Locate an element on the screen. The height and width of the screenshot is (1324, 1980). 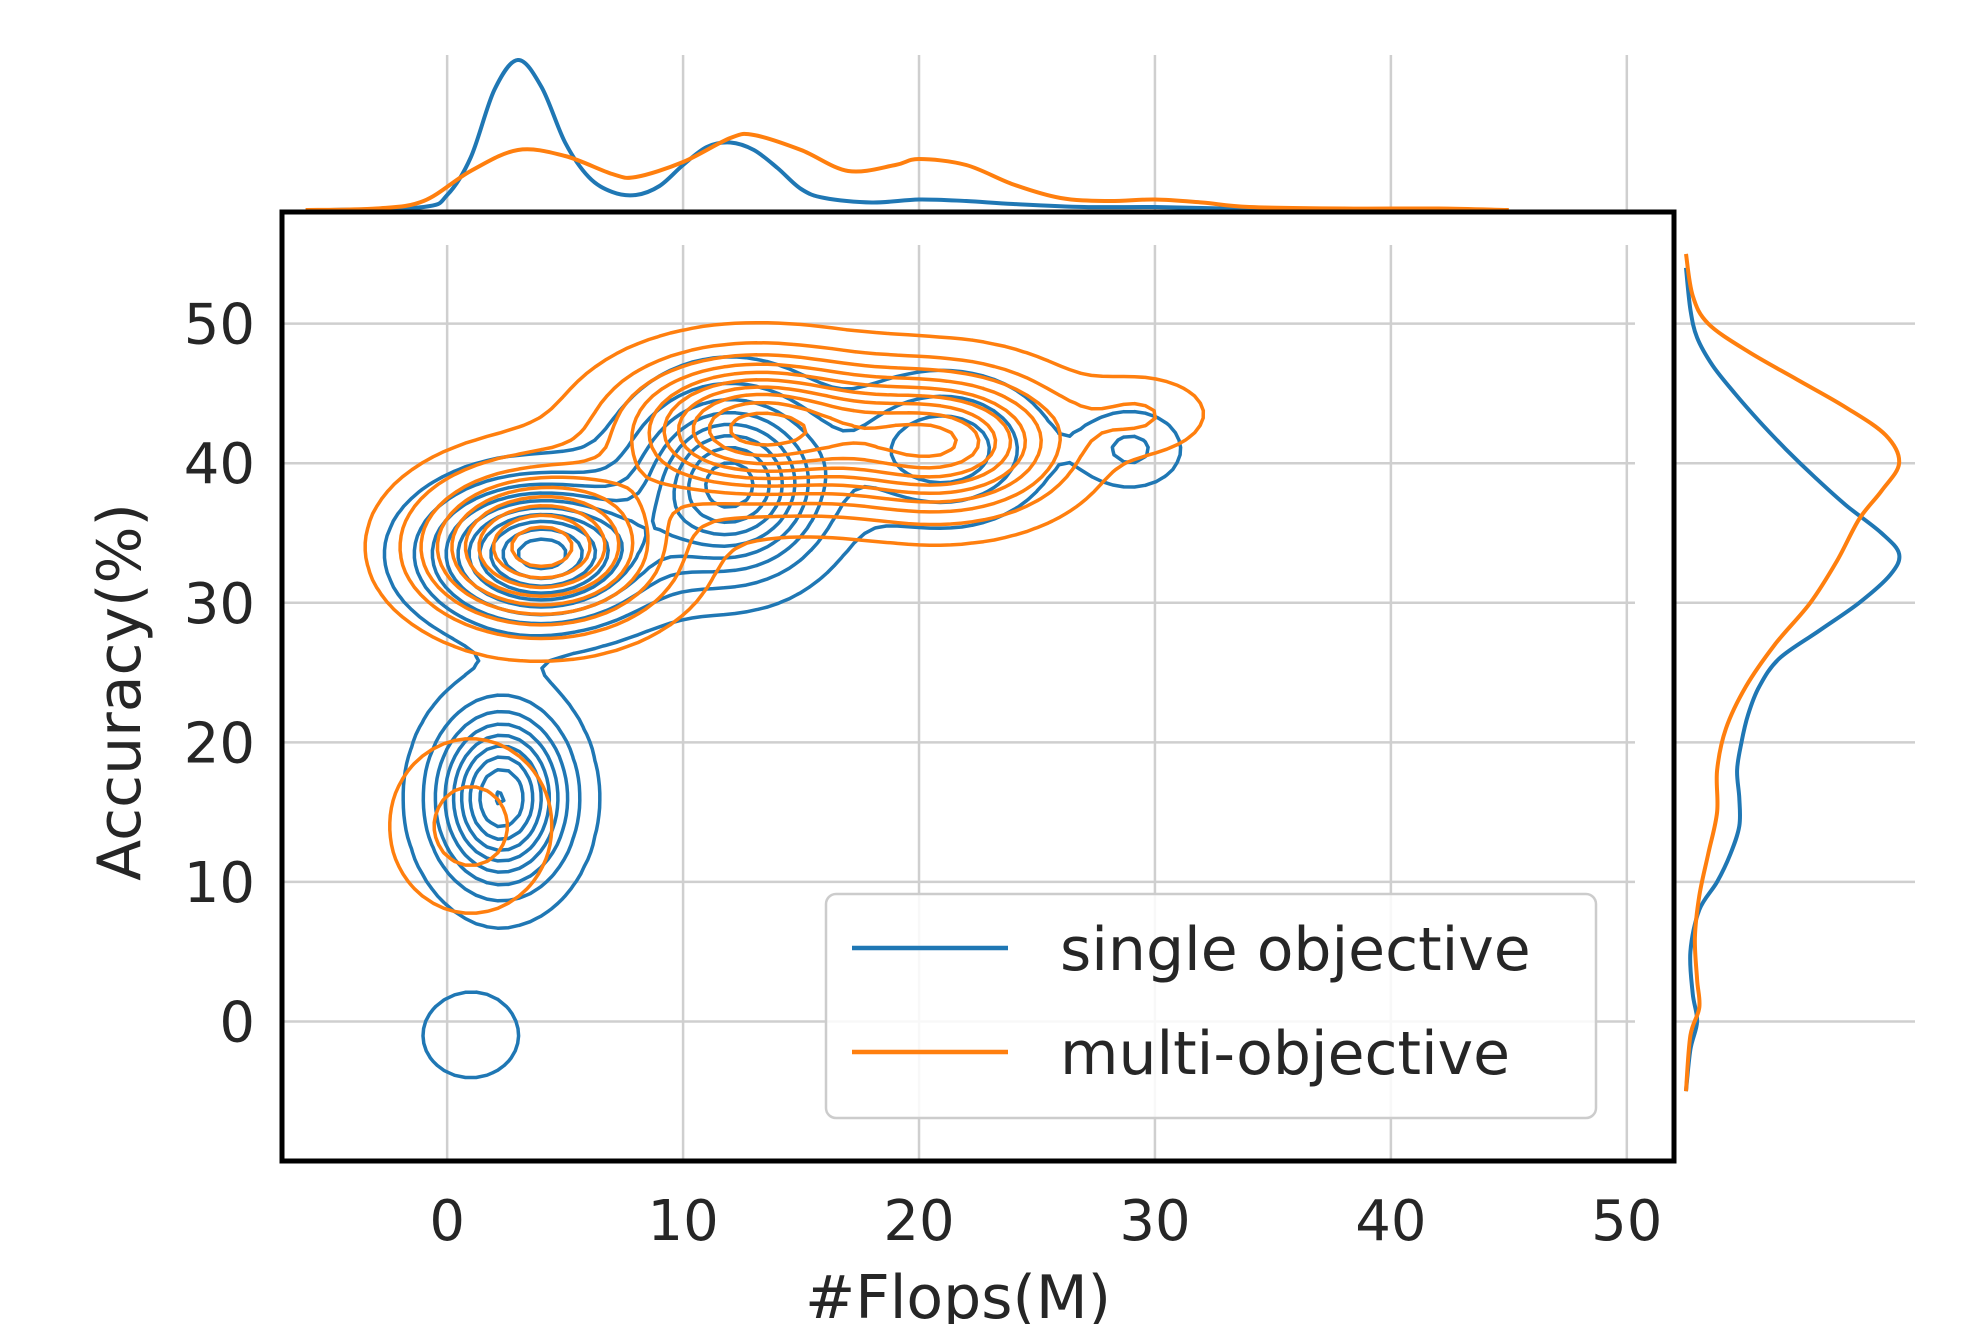
x-tick-label: 0 is located at coordinates (447, 1221).